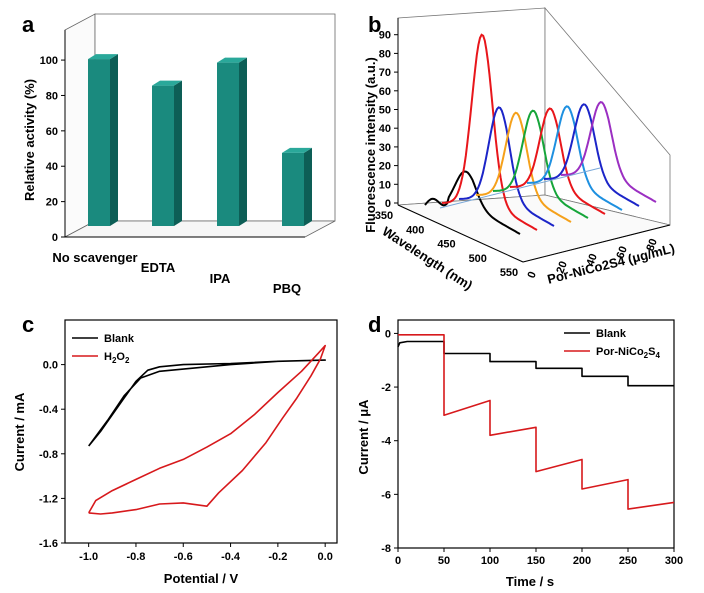 The image size is (704, 593). I want to click on panel-b-ytick-label: 40, so click(385, 129).